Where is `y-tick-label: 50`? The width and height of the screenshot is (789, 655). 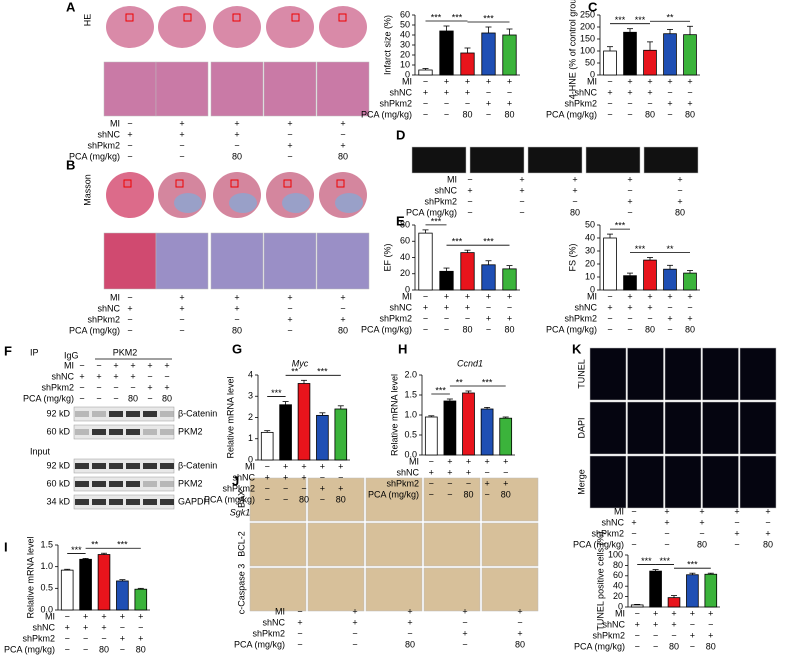 y-tick-label: 50 is located at coordinates (405, 24).